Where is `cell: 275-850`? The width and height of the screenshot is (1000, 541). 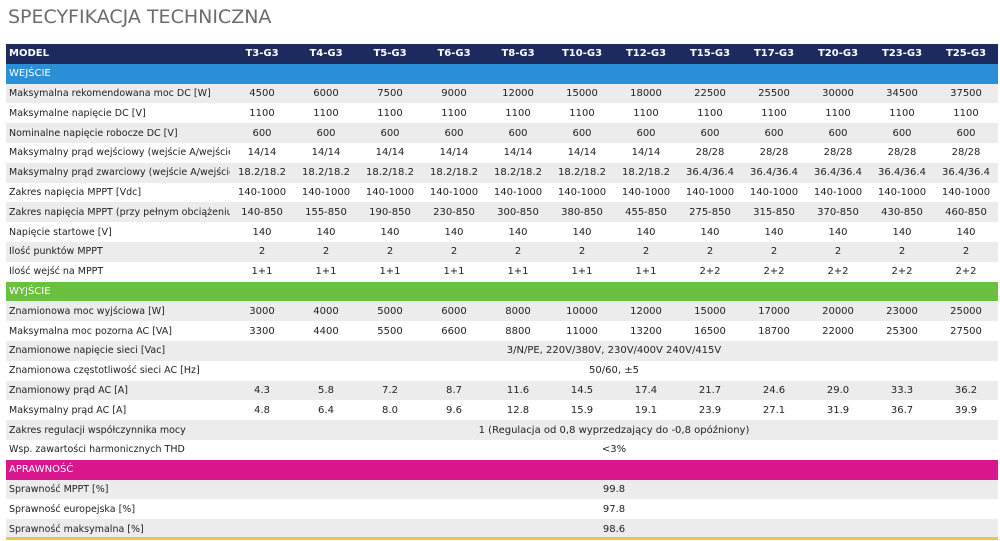 cell: 275-850 is located at coordinates (710, 212).